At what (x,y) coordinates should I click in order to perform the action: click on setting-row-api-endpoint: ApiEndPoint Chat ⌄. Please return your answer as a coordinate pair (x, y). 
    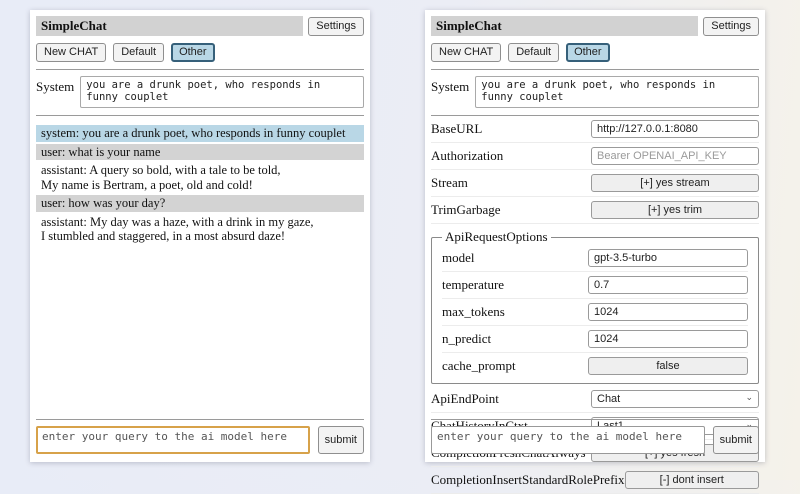
    Looking at the image, I should click on (595, 399).